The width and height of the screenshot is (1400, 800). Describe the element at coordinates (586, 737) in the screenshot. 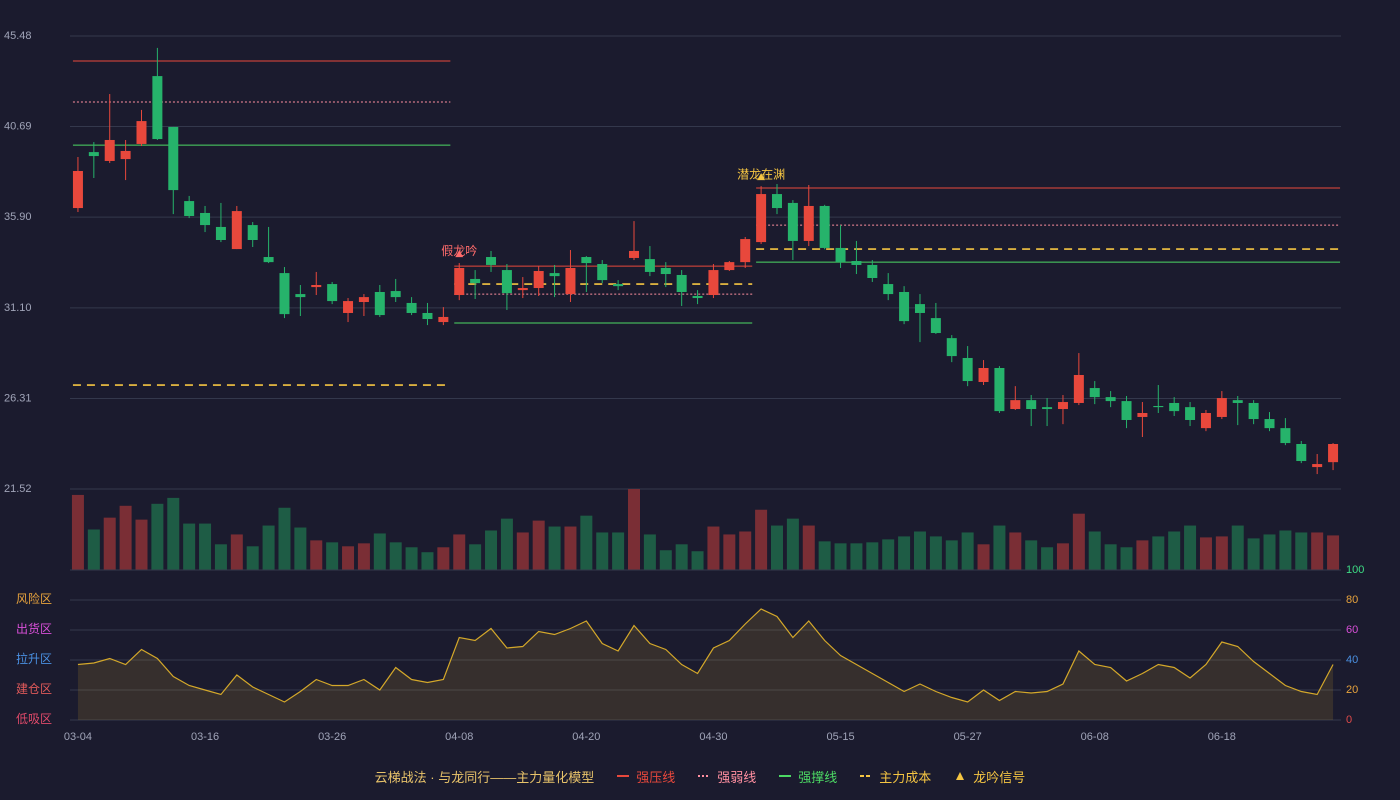

I see `x-tick-label: 04-20` at that location.